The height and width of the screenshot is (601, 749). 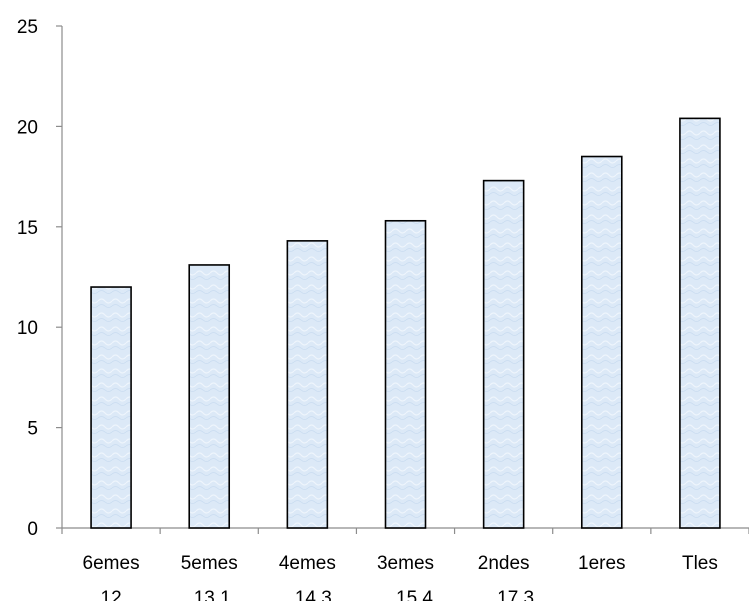 What do you see at coordinates (405, 563) in the screenshot?
I see `x-category-label: 3emes` at bounding box center [405, 563].